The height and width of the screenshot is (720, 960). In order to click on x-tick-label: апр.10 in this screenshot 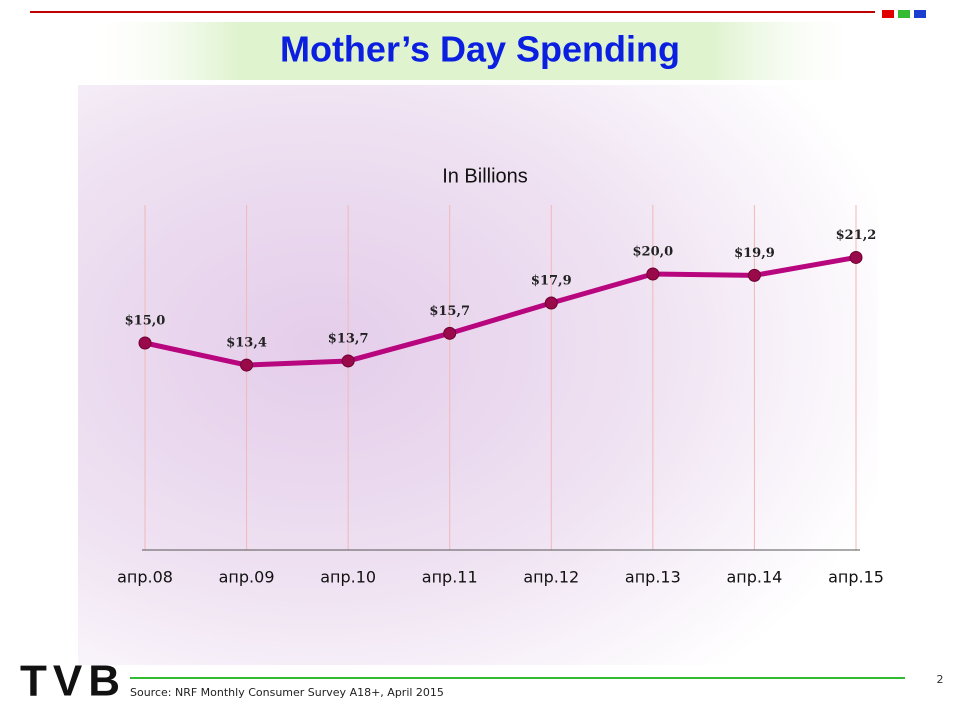, I will do `click(348, 577)`.